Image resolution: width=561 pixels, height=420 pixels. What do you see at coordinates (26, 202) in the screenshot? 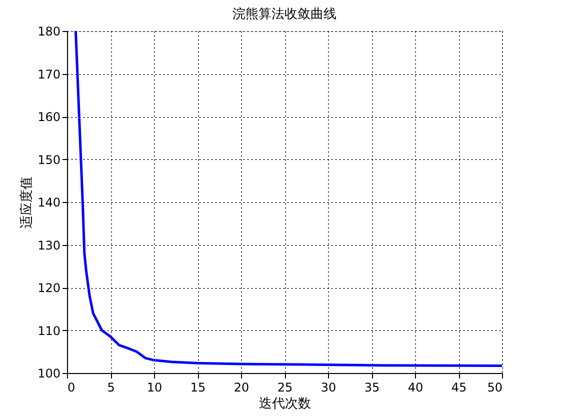
I see `y-axis-title: 适应度值` at bounding box center [26, 202].